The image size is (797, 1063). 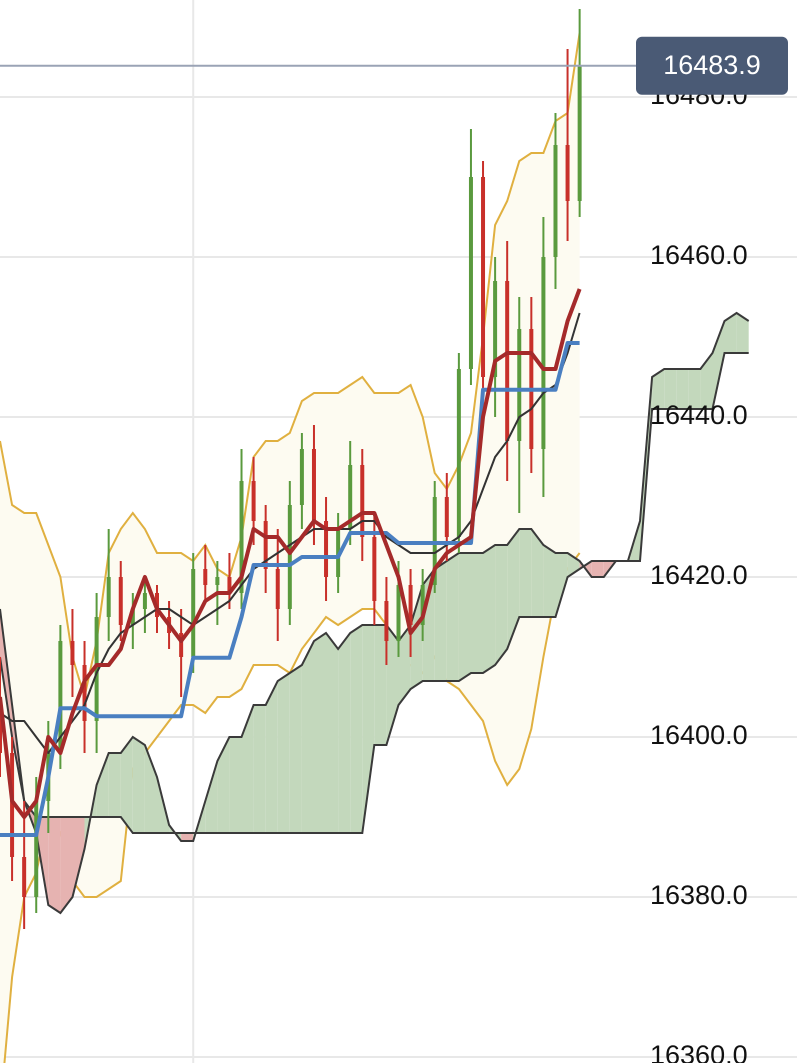 I want to click on last-price-label: 16483.9, so click(x=712, y=65).